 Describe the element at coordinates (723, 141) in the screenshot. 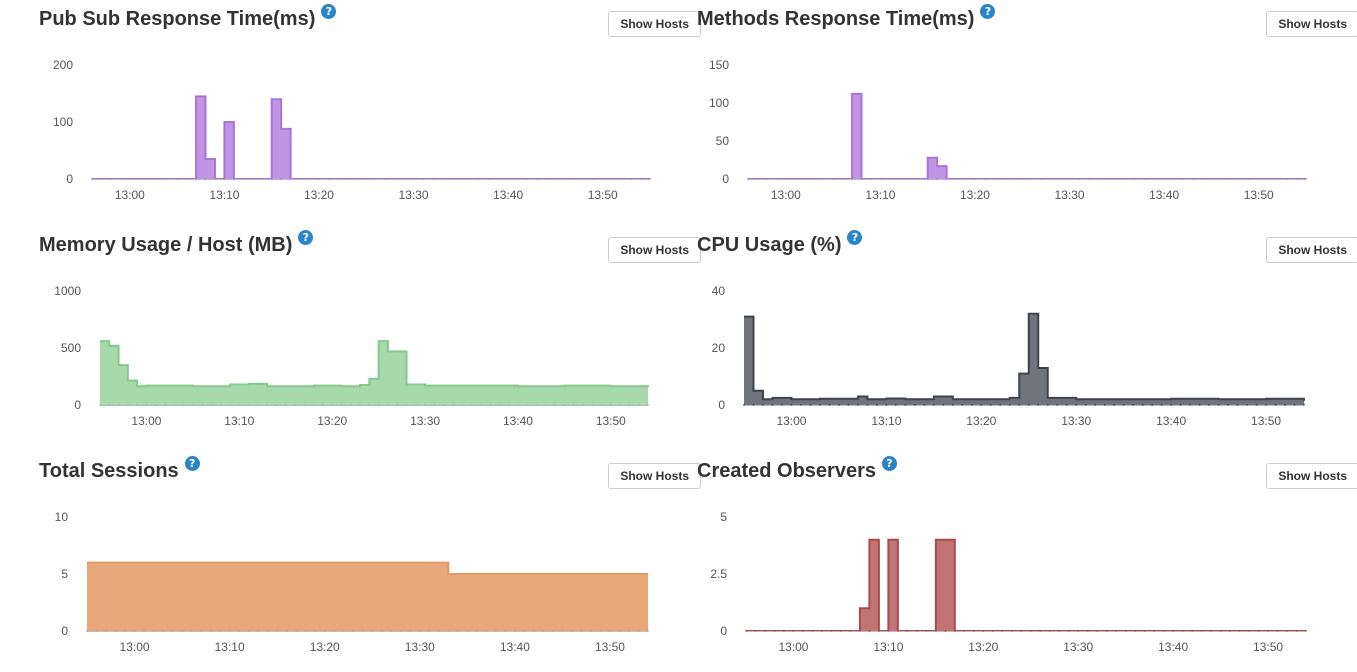

I see `y-tick-label: 50` at that location.